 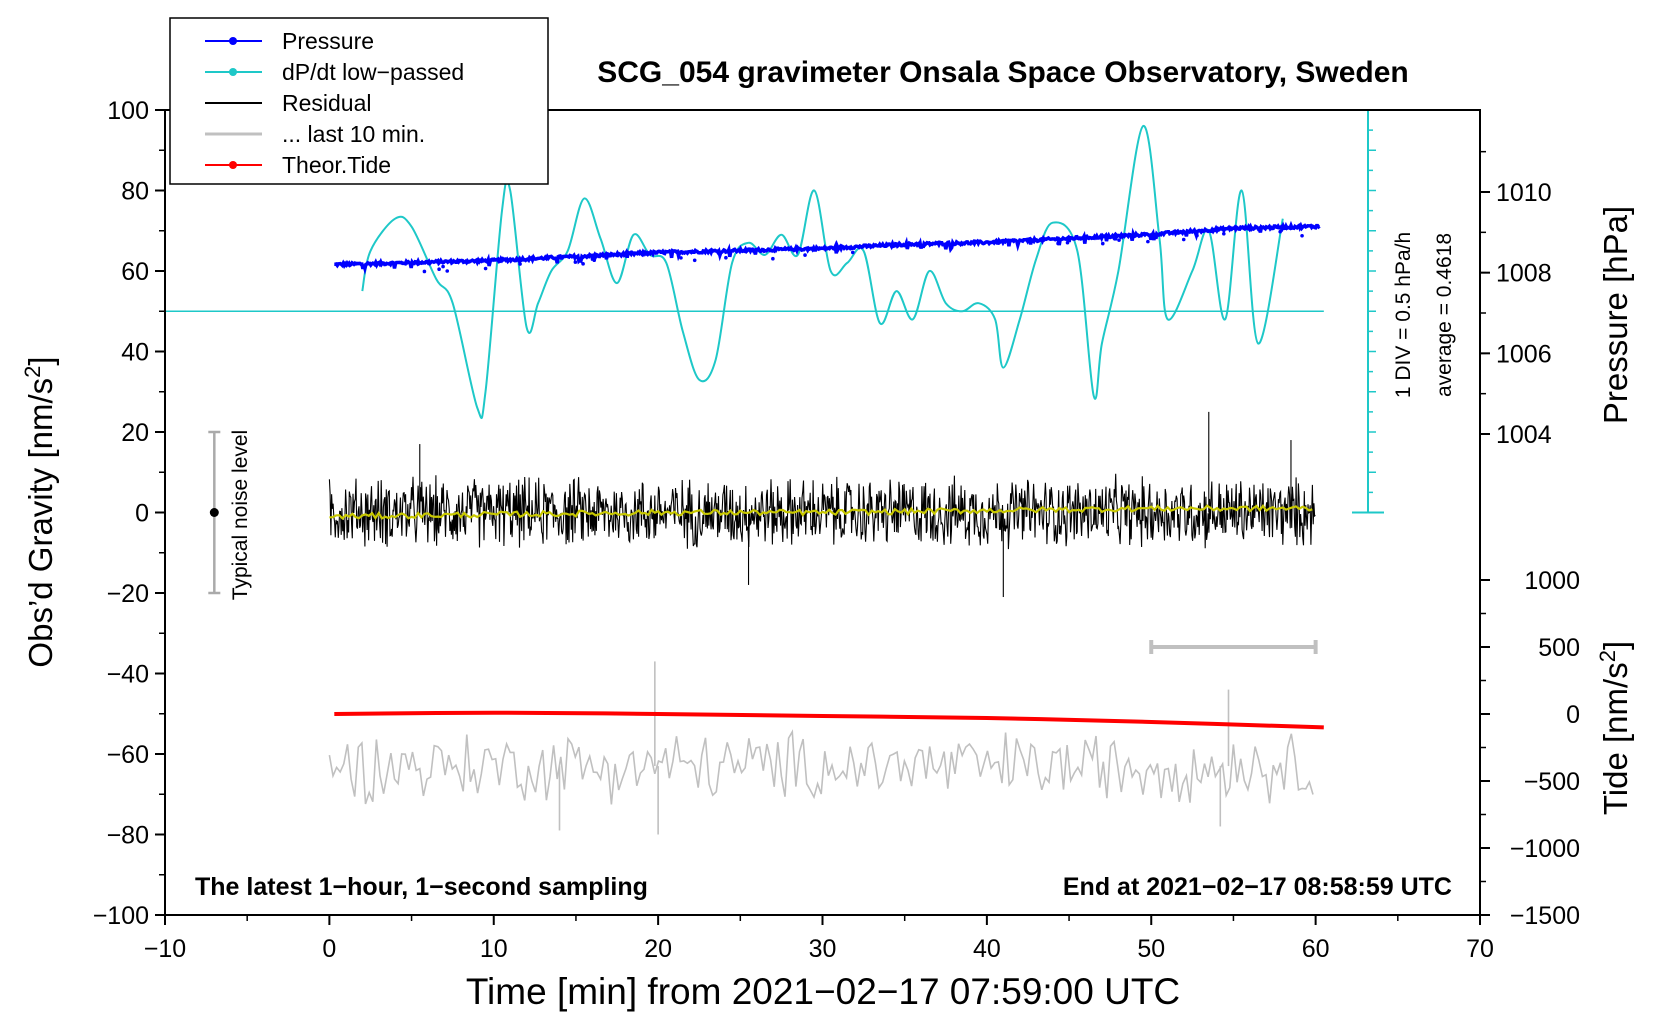 I want to click on legend-label-0: Pressure, so click(x=328, y=41).